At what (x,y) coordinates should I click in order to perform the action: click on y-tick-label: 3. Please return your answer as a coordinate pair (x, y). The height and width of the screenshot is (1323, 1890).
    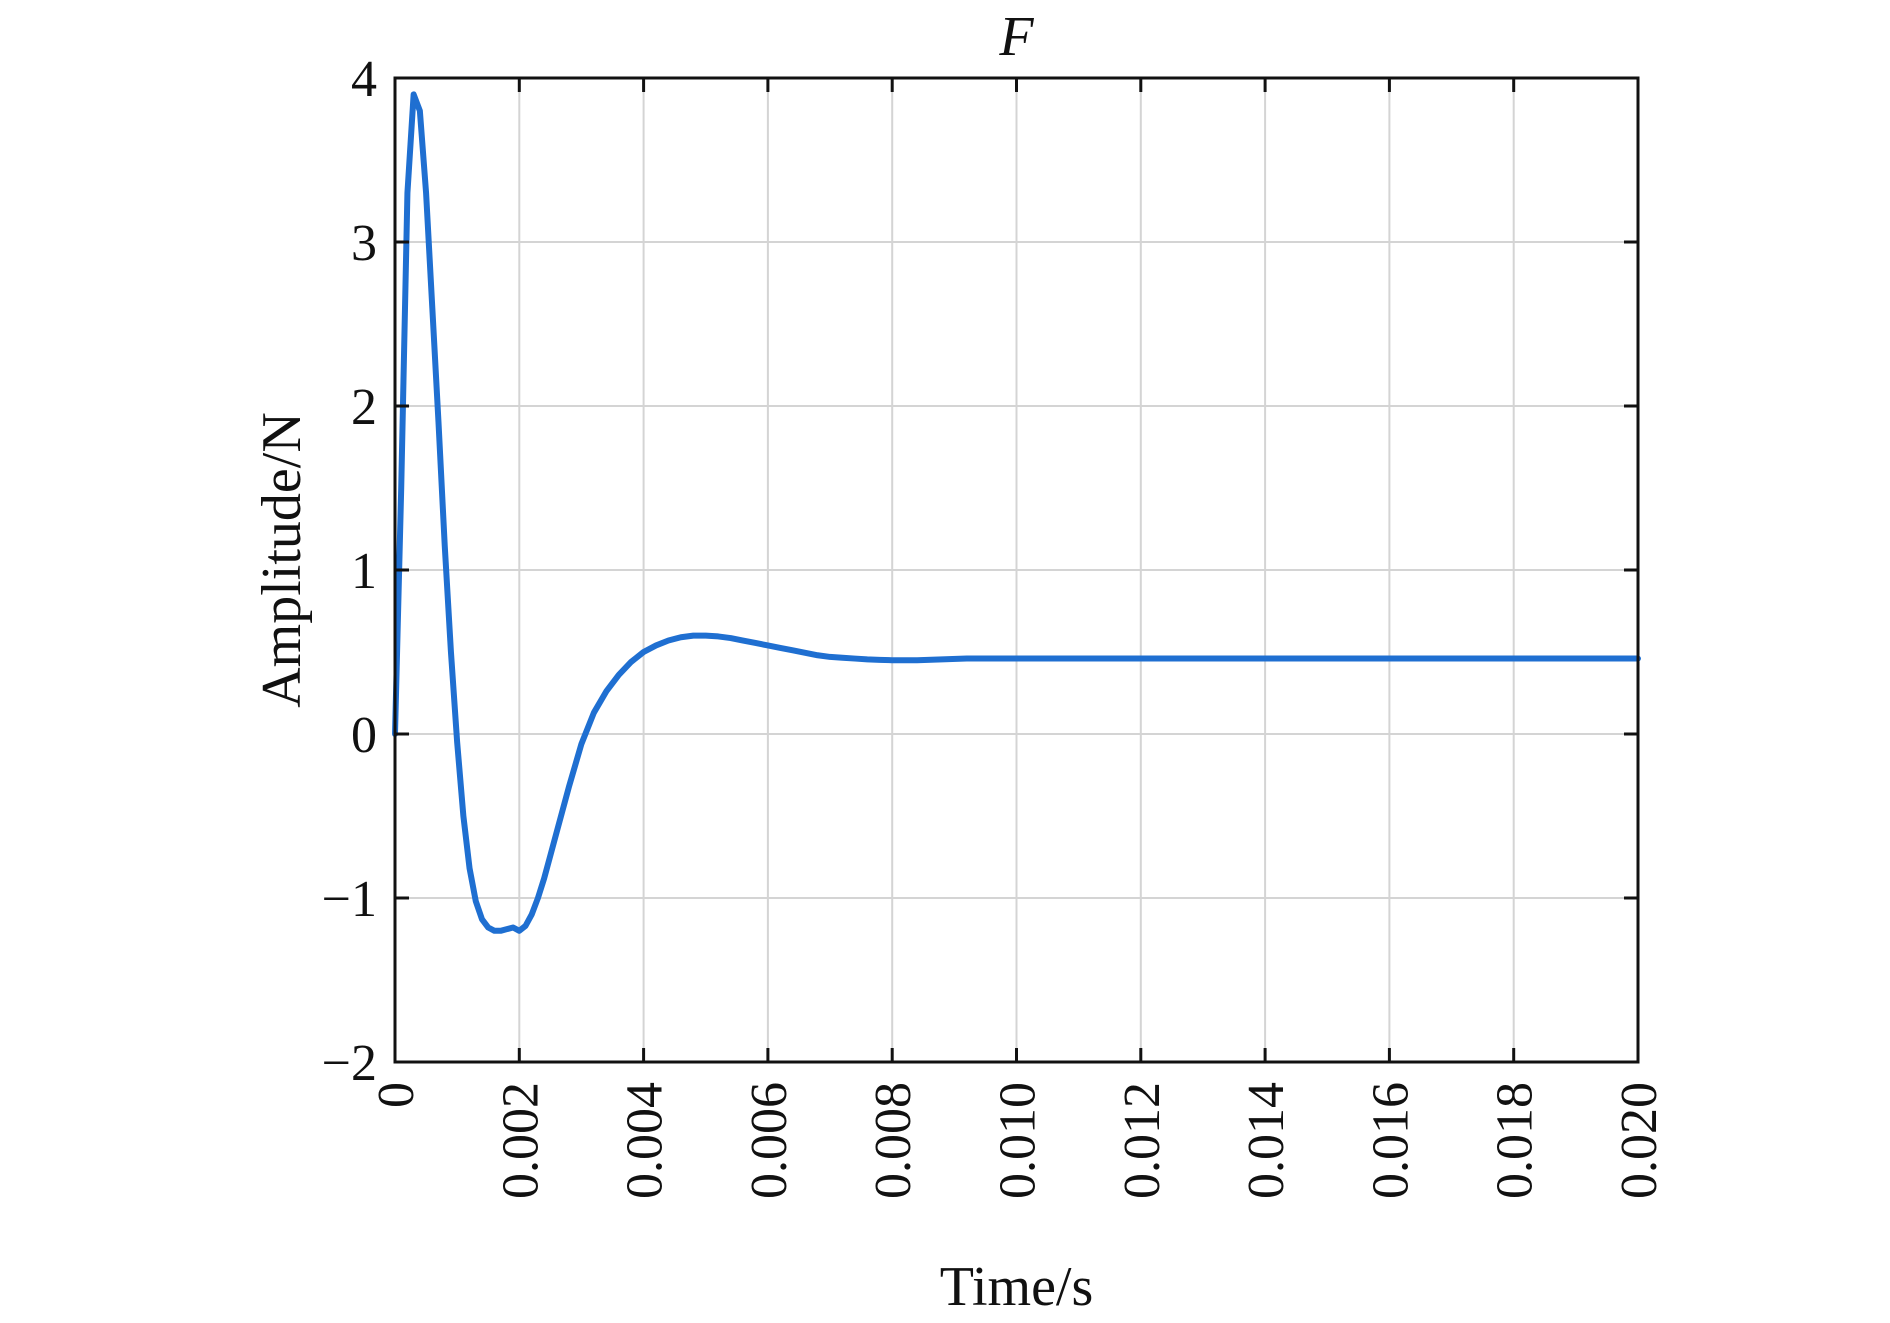
    Looking at the image, I should click on (364, 243).